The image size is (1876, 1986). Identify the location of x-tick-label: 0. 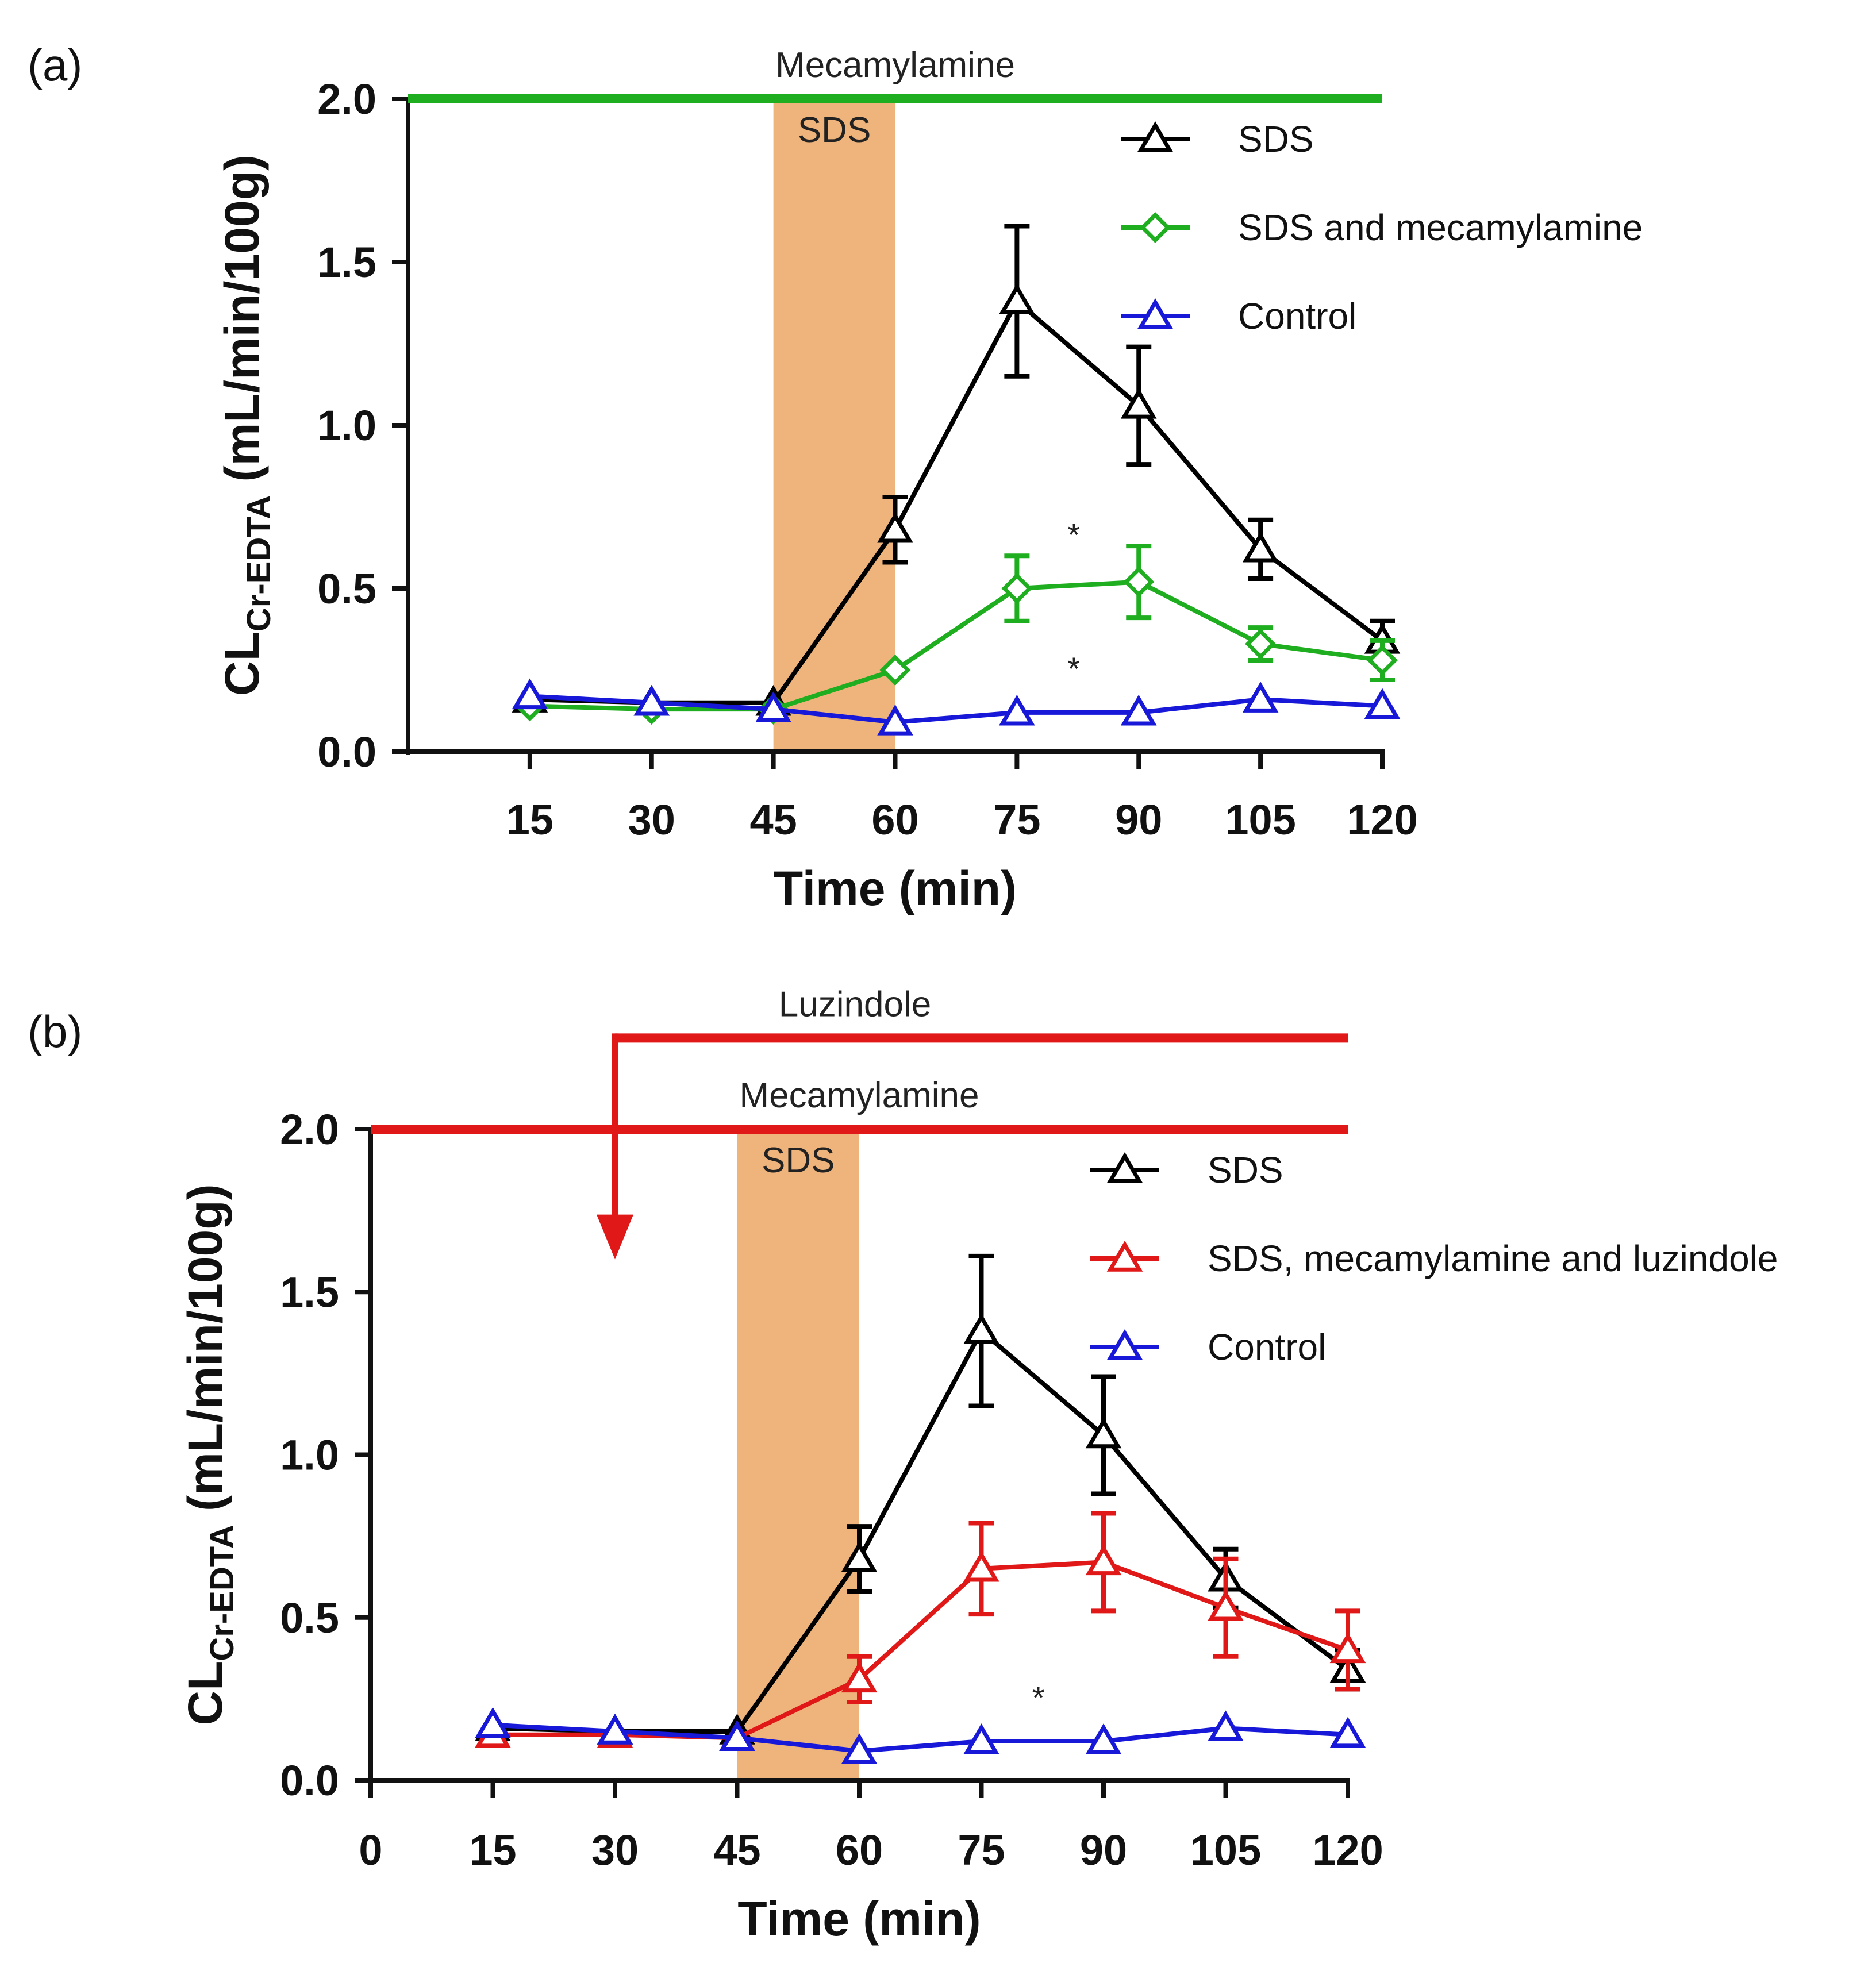
(370, 1850).